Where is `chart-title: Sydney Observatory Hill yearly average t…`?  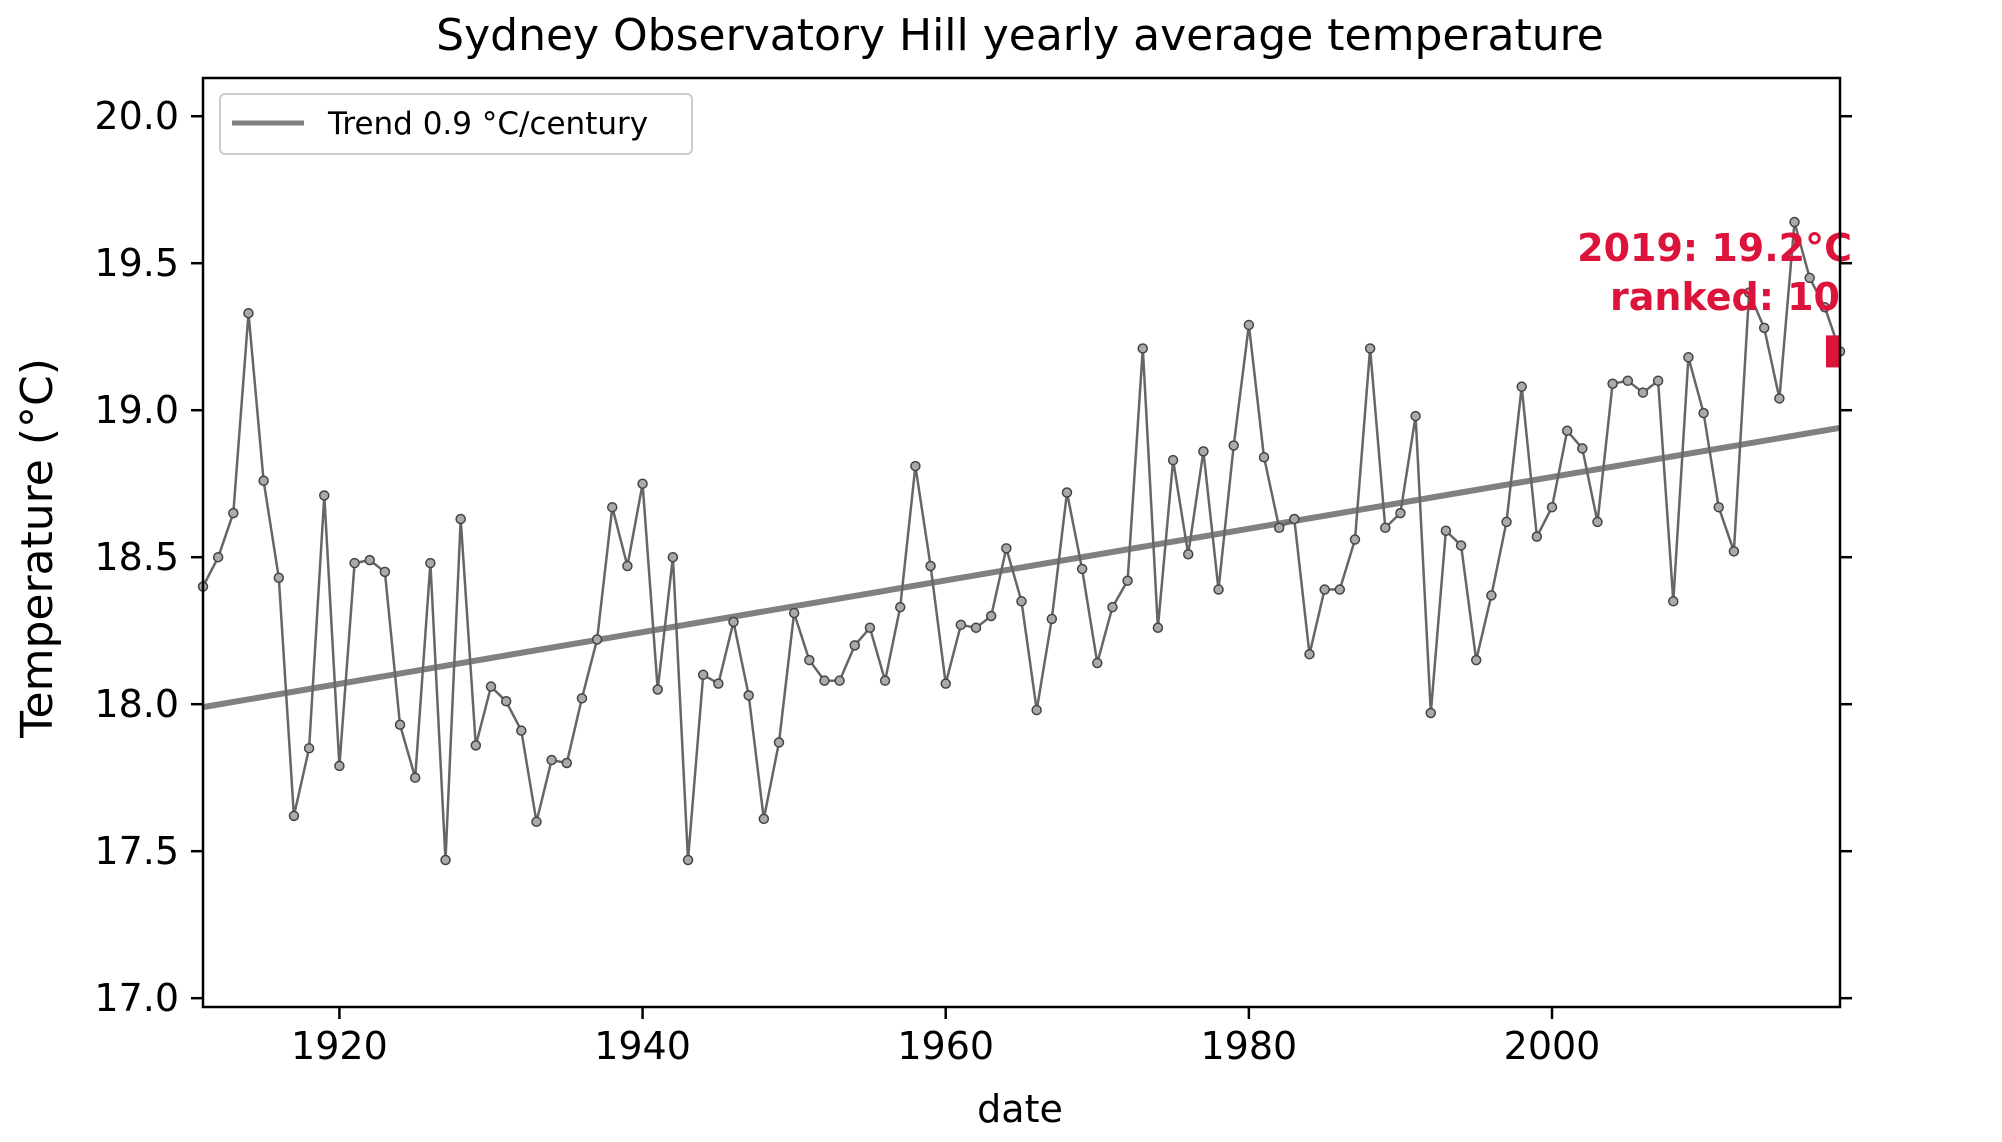 chart-title: Sydney Observatory Hill yearly average t… is located at coordinates (1020, 35).